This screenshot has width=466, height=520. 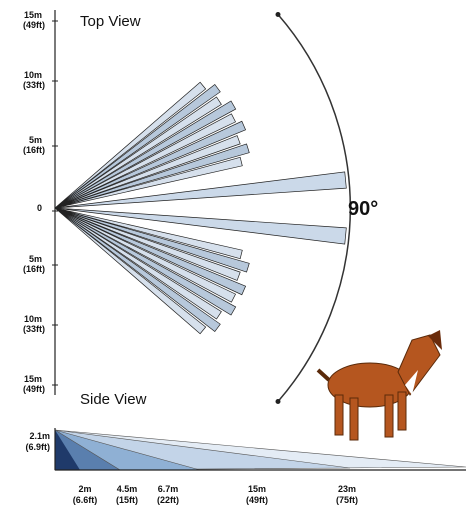 I want to click on distance-label: 15m, so click(x=257, y=489).